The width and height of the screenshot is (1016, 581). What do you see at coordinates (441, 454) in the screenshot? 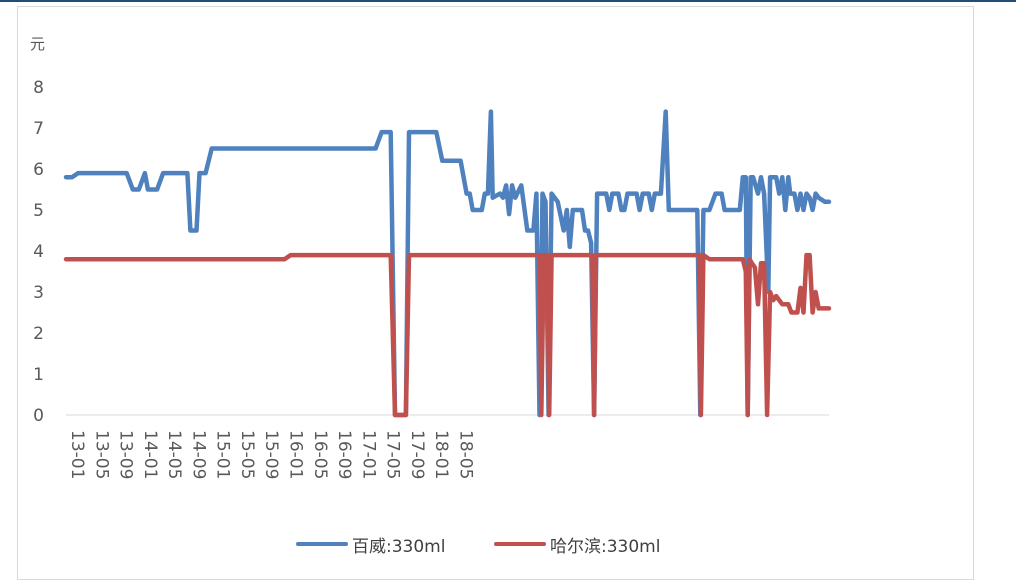
I see `x-tick-label: 18-01` at bounding box center [441, 454].